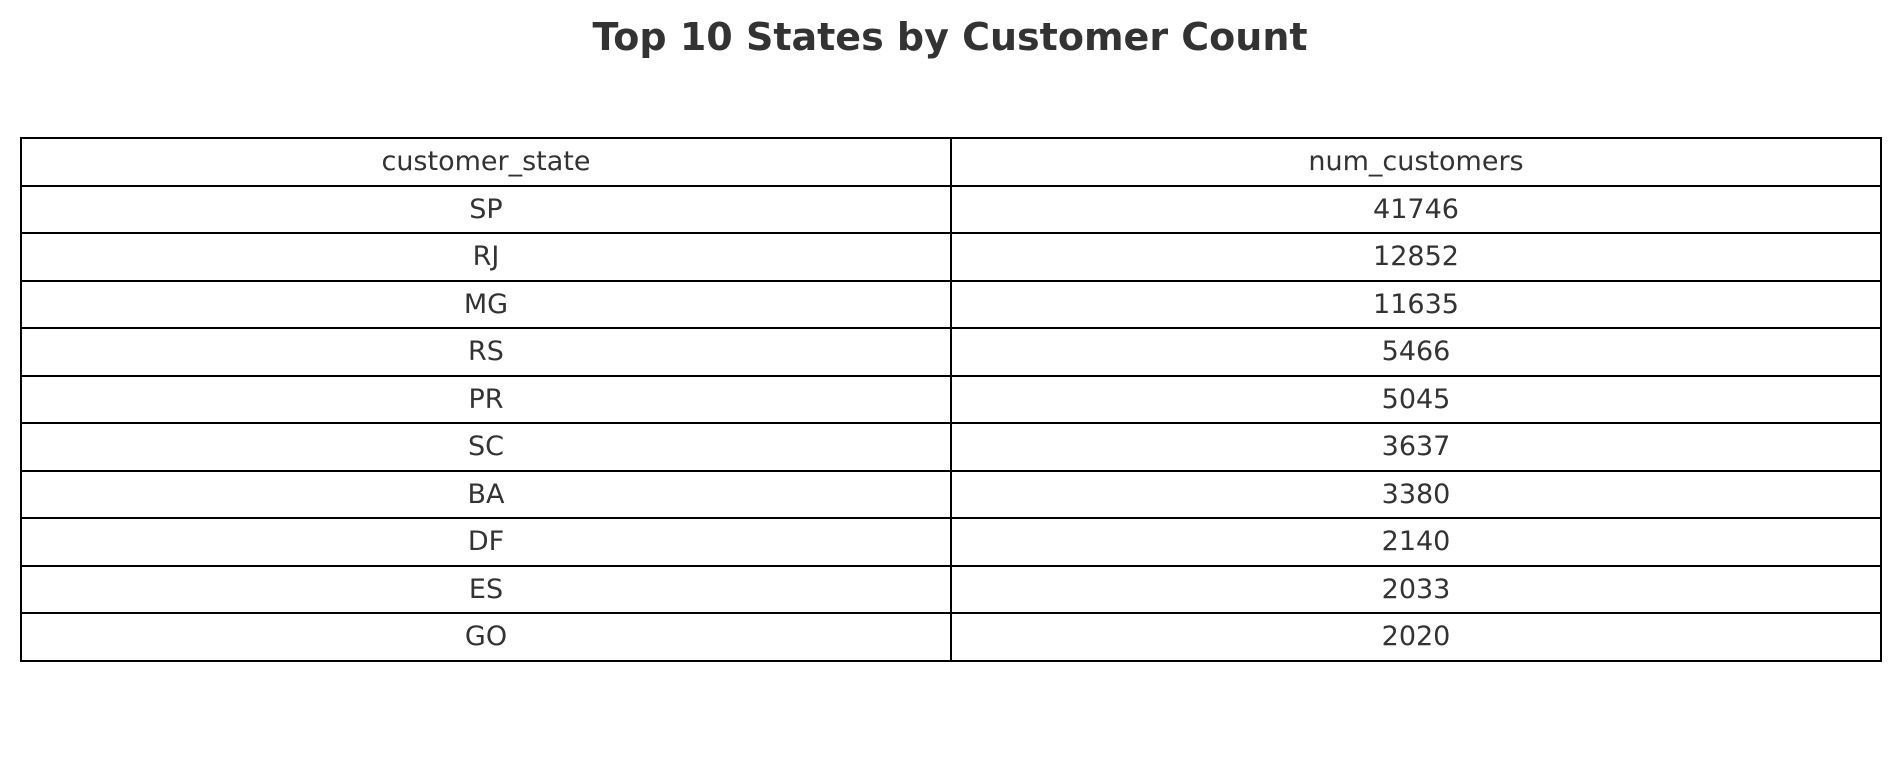 The height and width of the screenshot is (779, 1900). Describe the element at coordinates (1416, 494) in the screenshot. I see `cell-num-customers: 3380` at that location.